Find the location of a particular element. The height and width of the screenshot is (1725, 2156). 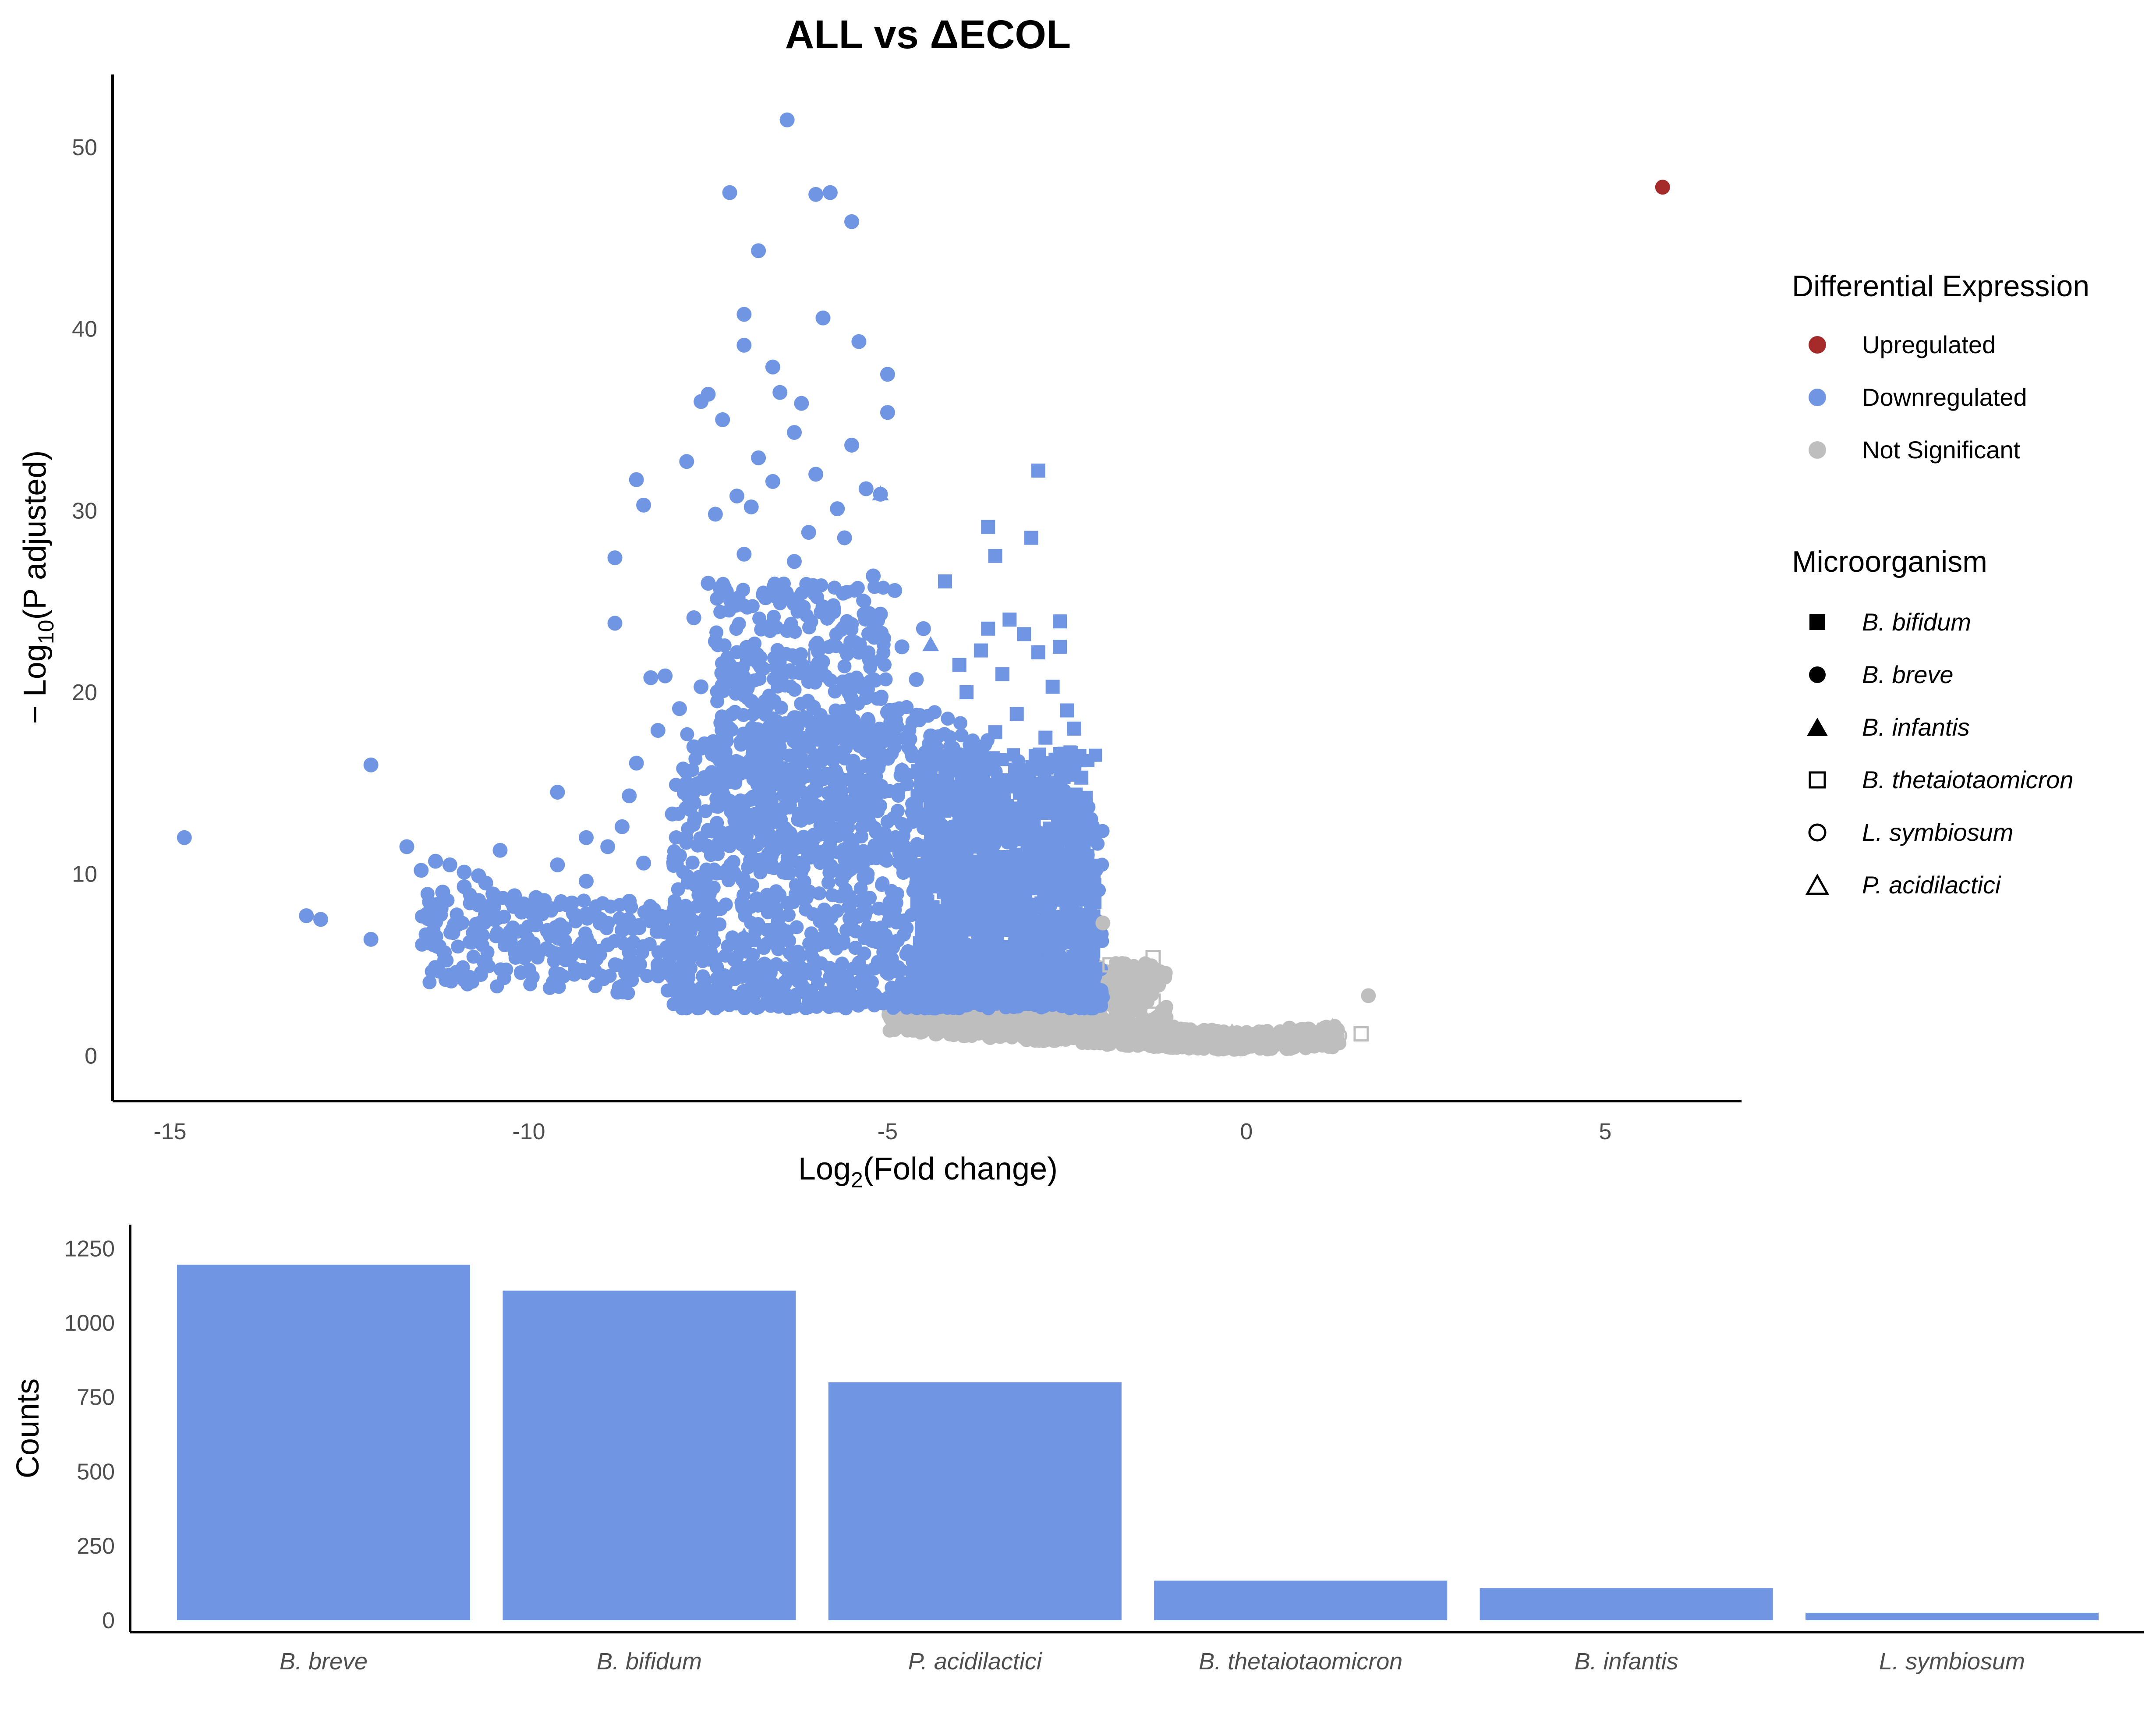

bar-category-label: B. infantis is located at coordinates (1626, 1662).